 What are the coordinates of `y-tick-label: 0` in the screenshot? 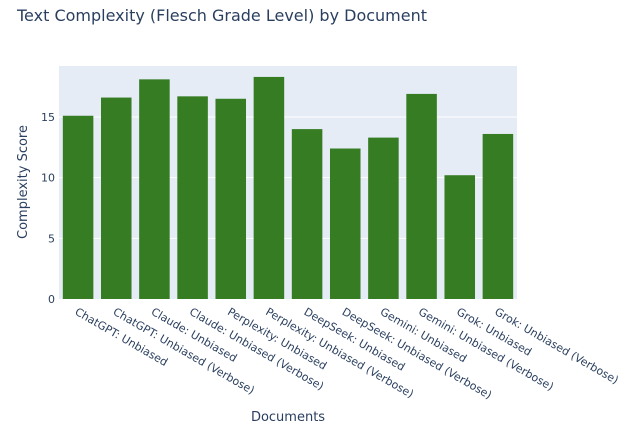 It's located at (51, 299).